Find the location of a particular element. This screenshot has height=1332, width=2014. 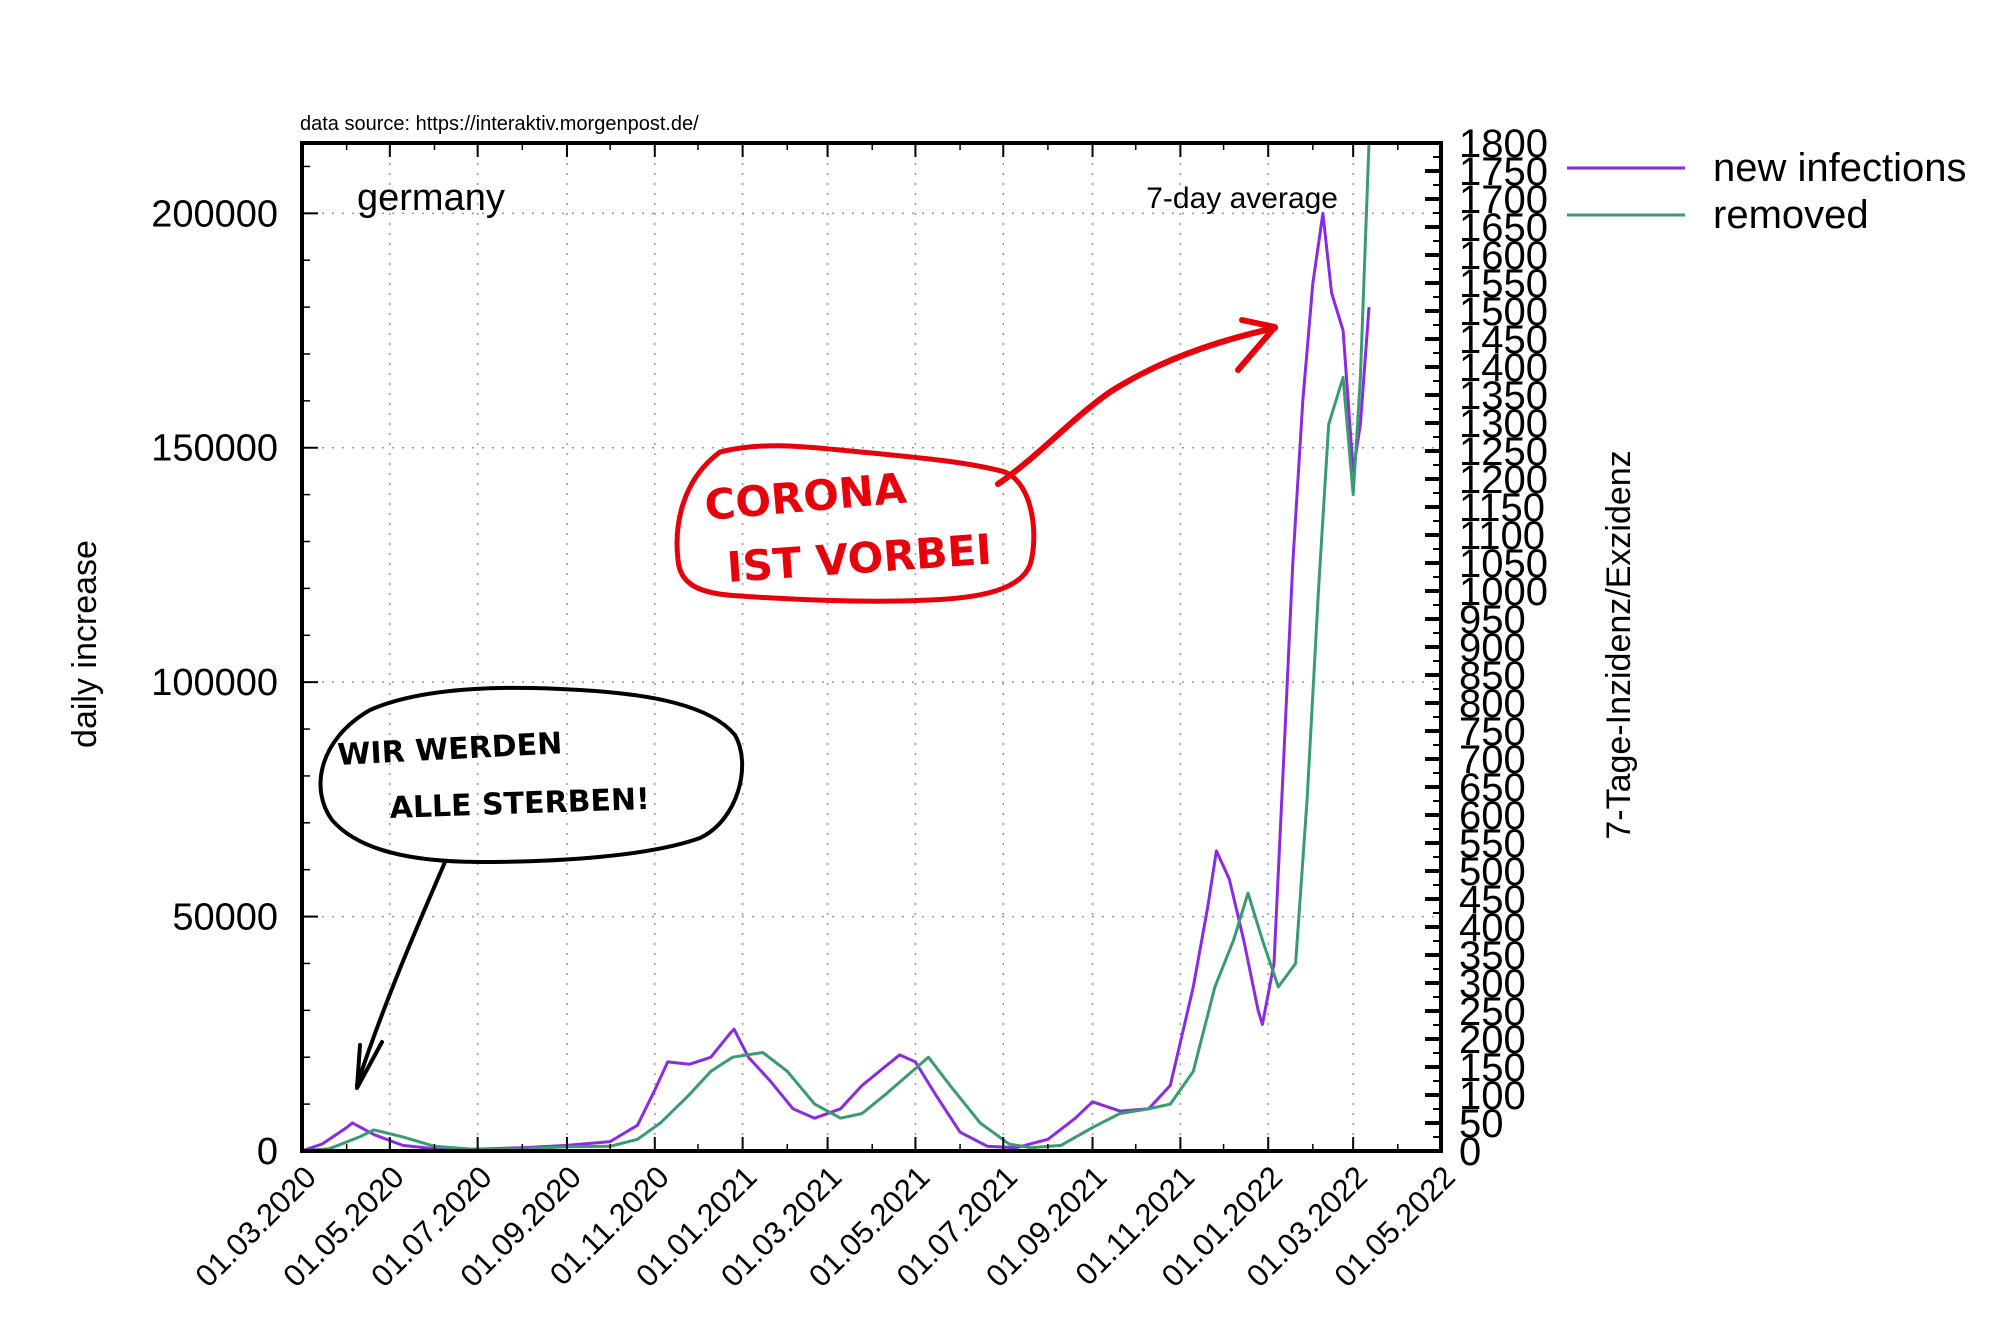

y2-tick-label: 1750 is located at coordinates (1503, 172).